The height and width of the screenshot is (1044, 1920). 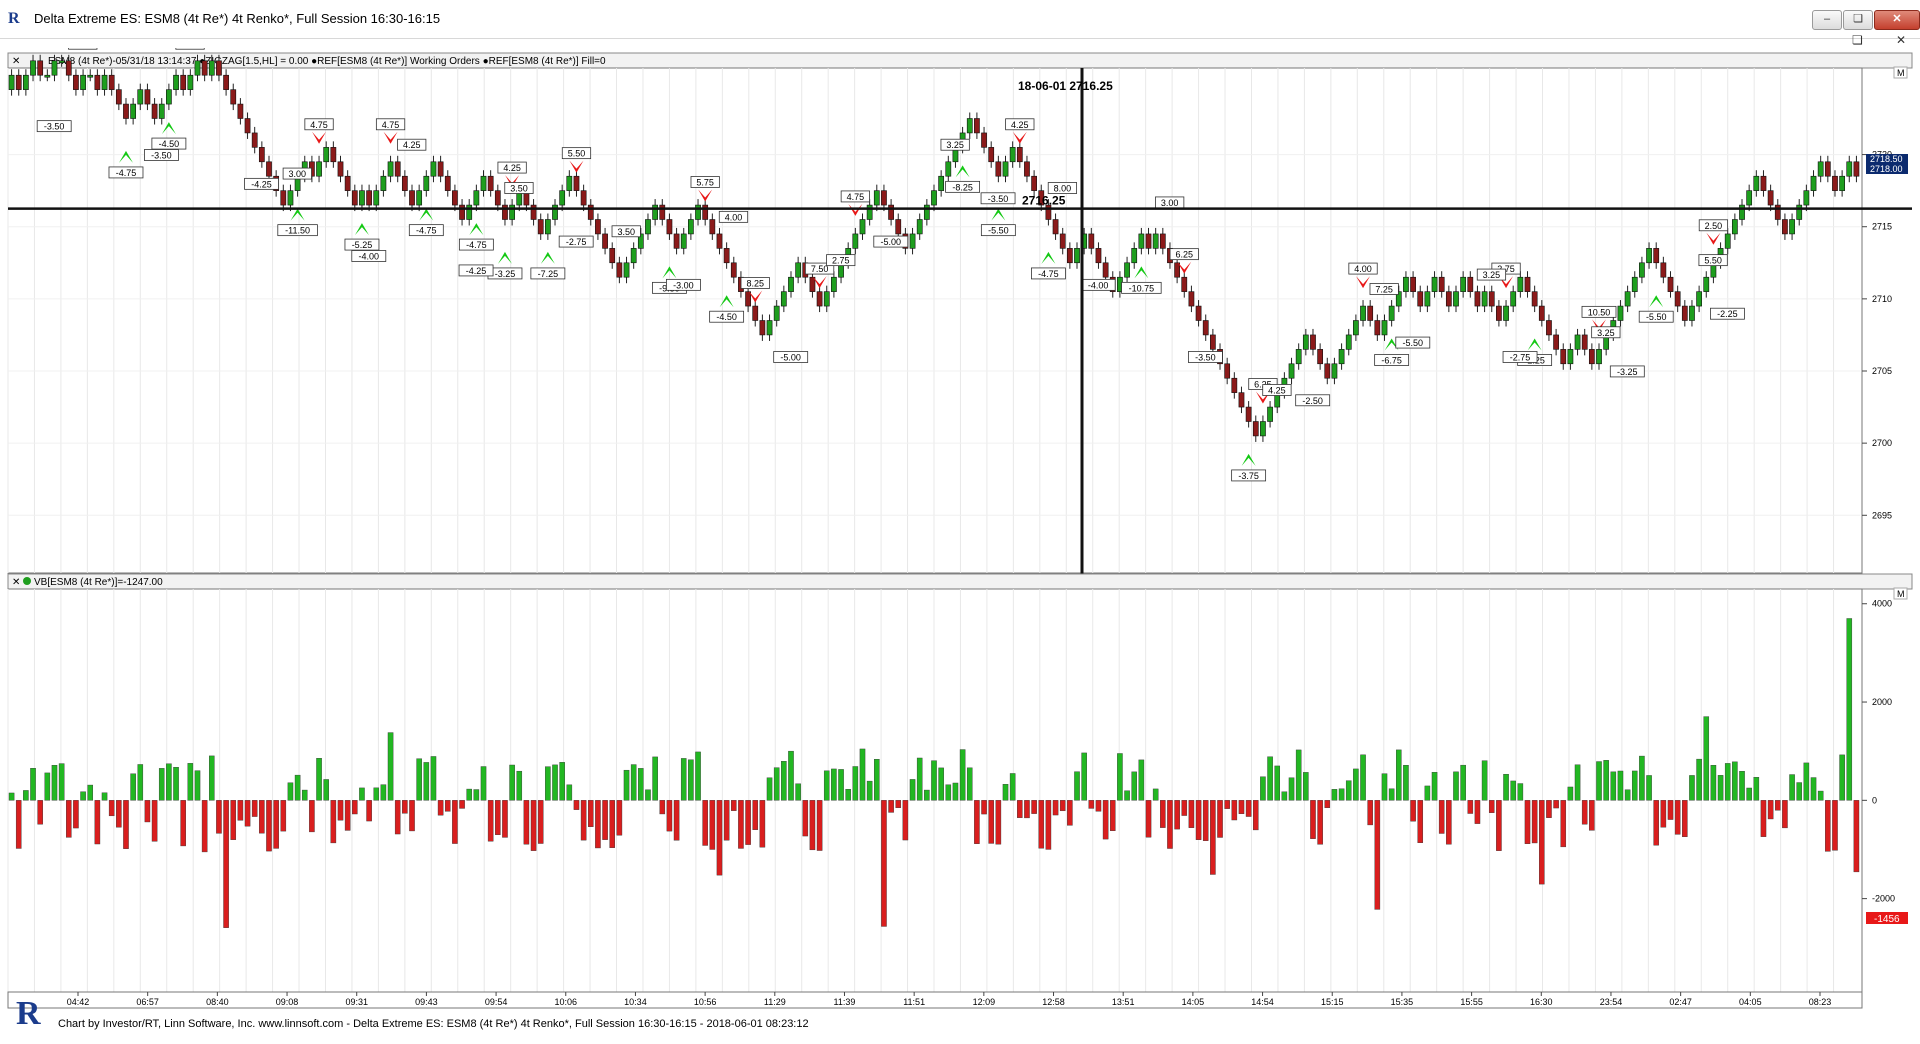 I want to click on x-tick-label: 09:43, so click(x=426, y=1002).